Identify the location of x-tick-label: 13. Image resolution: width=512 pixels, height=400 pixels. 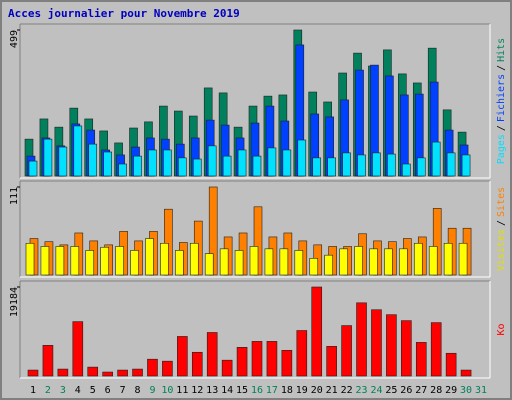
(212, 390).